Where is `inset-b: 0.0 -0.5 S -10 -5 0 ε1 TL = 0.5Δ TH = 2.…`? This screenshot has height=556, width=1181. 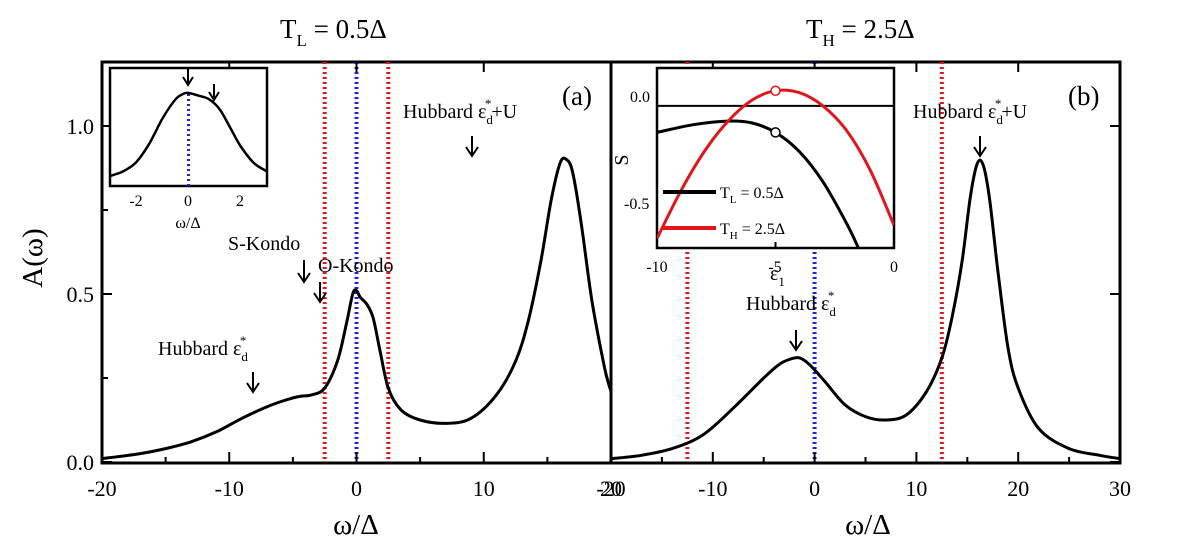
inset-b: 0.0 -0.5 S -10 -5 0 ε1 TL = 0.5Δ TH = 2.… is located at coordinates (754, 177).